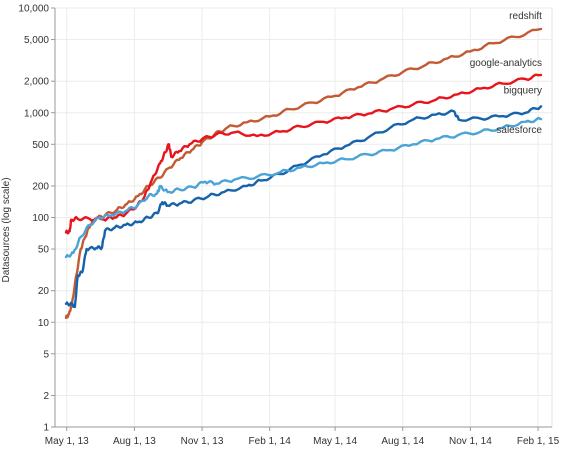  What do you see at coordinates (519, 130) in the screenshot?
I see `series-label-salesforce: salesforce` at bounding box center [519, 130].